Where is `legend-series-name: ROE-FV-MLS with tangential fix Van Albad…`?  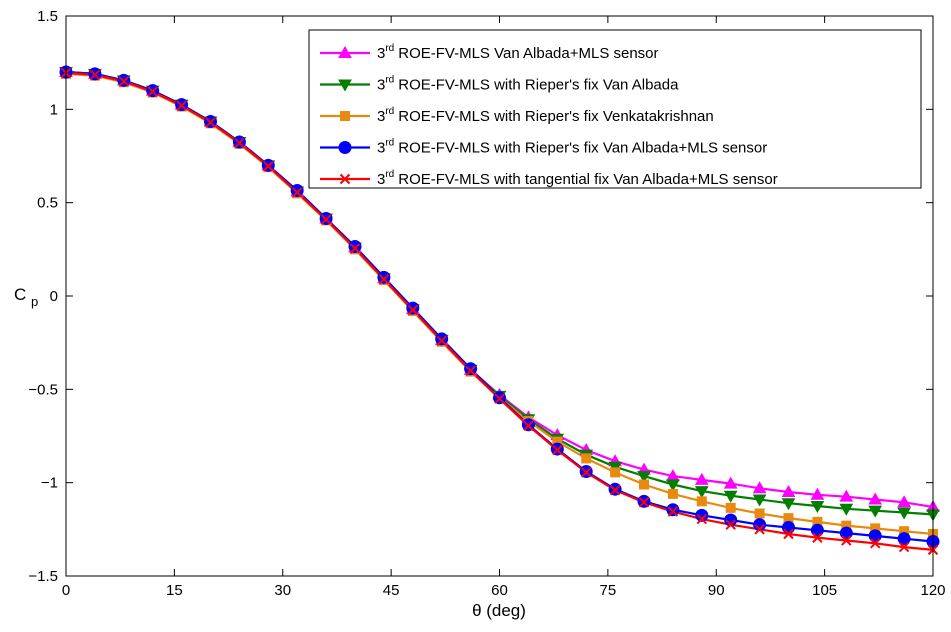 legend-series-name: ROE-FV-MLS with tangential fix Van Albad… is located at coordinates (588, 179).